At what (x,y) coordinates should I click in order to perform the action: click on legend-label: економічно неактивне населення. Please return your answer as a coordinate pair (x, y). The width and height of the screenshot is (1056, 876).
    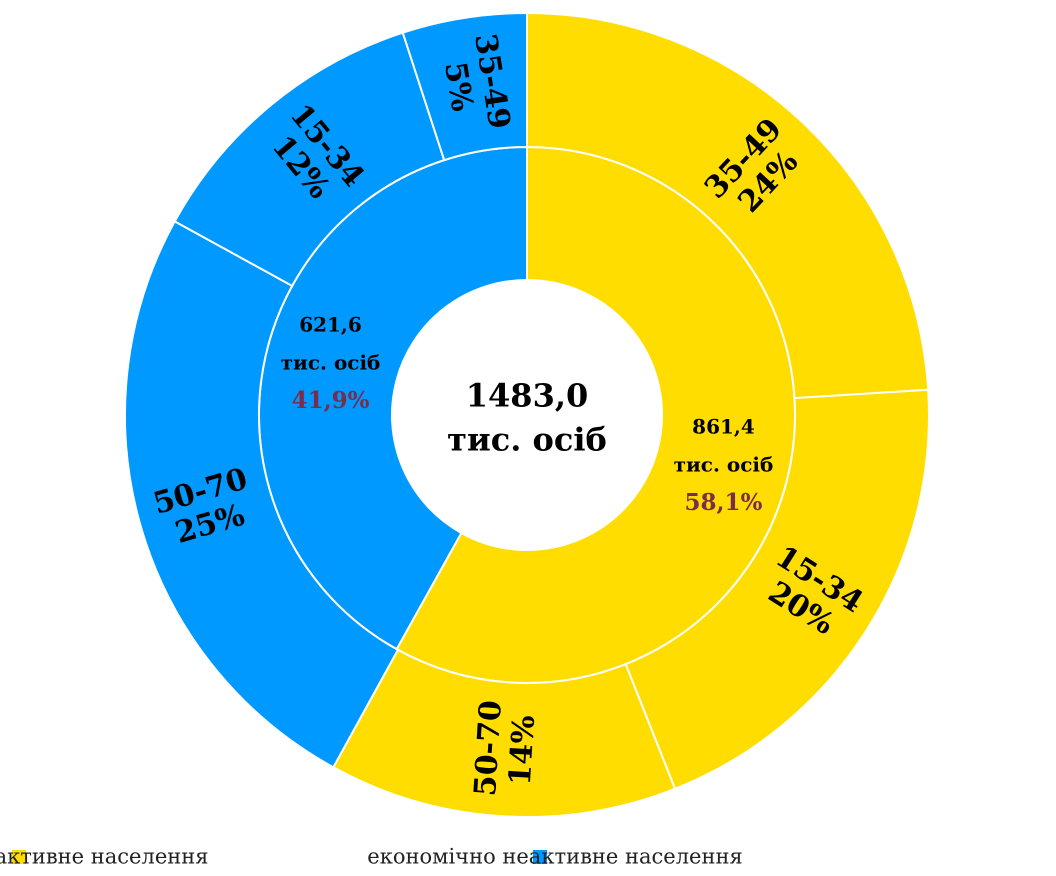
    Looking at the image, I should click on (554, 857).